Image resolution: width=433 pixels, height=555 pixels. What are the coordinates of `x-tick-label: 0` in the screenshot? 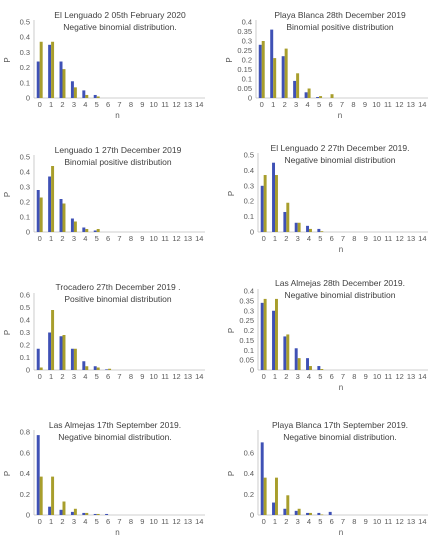 It's located at (262, 104).